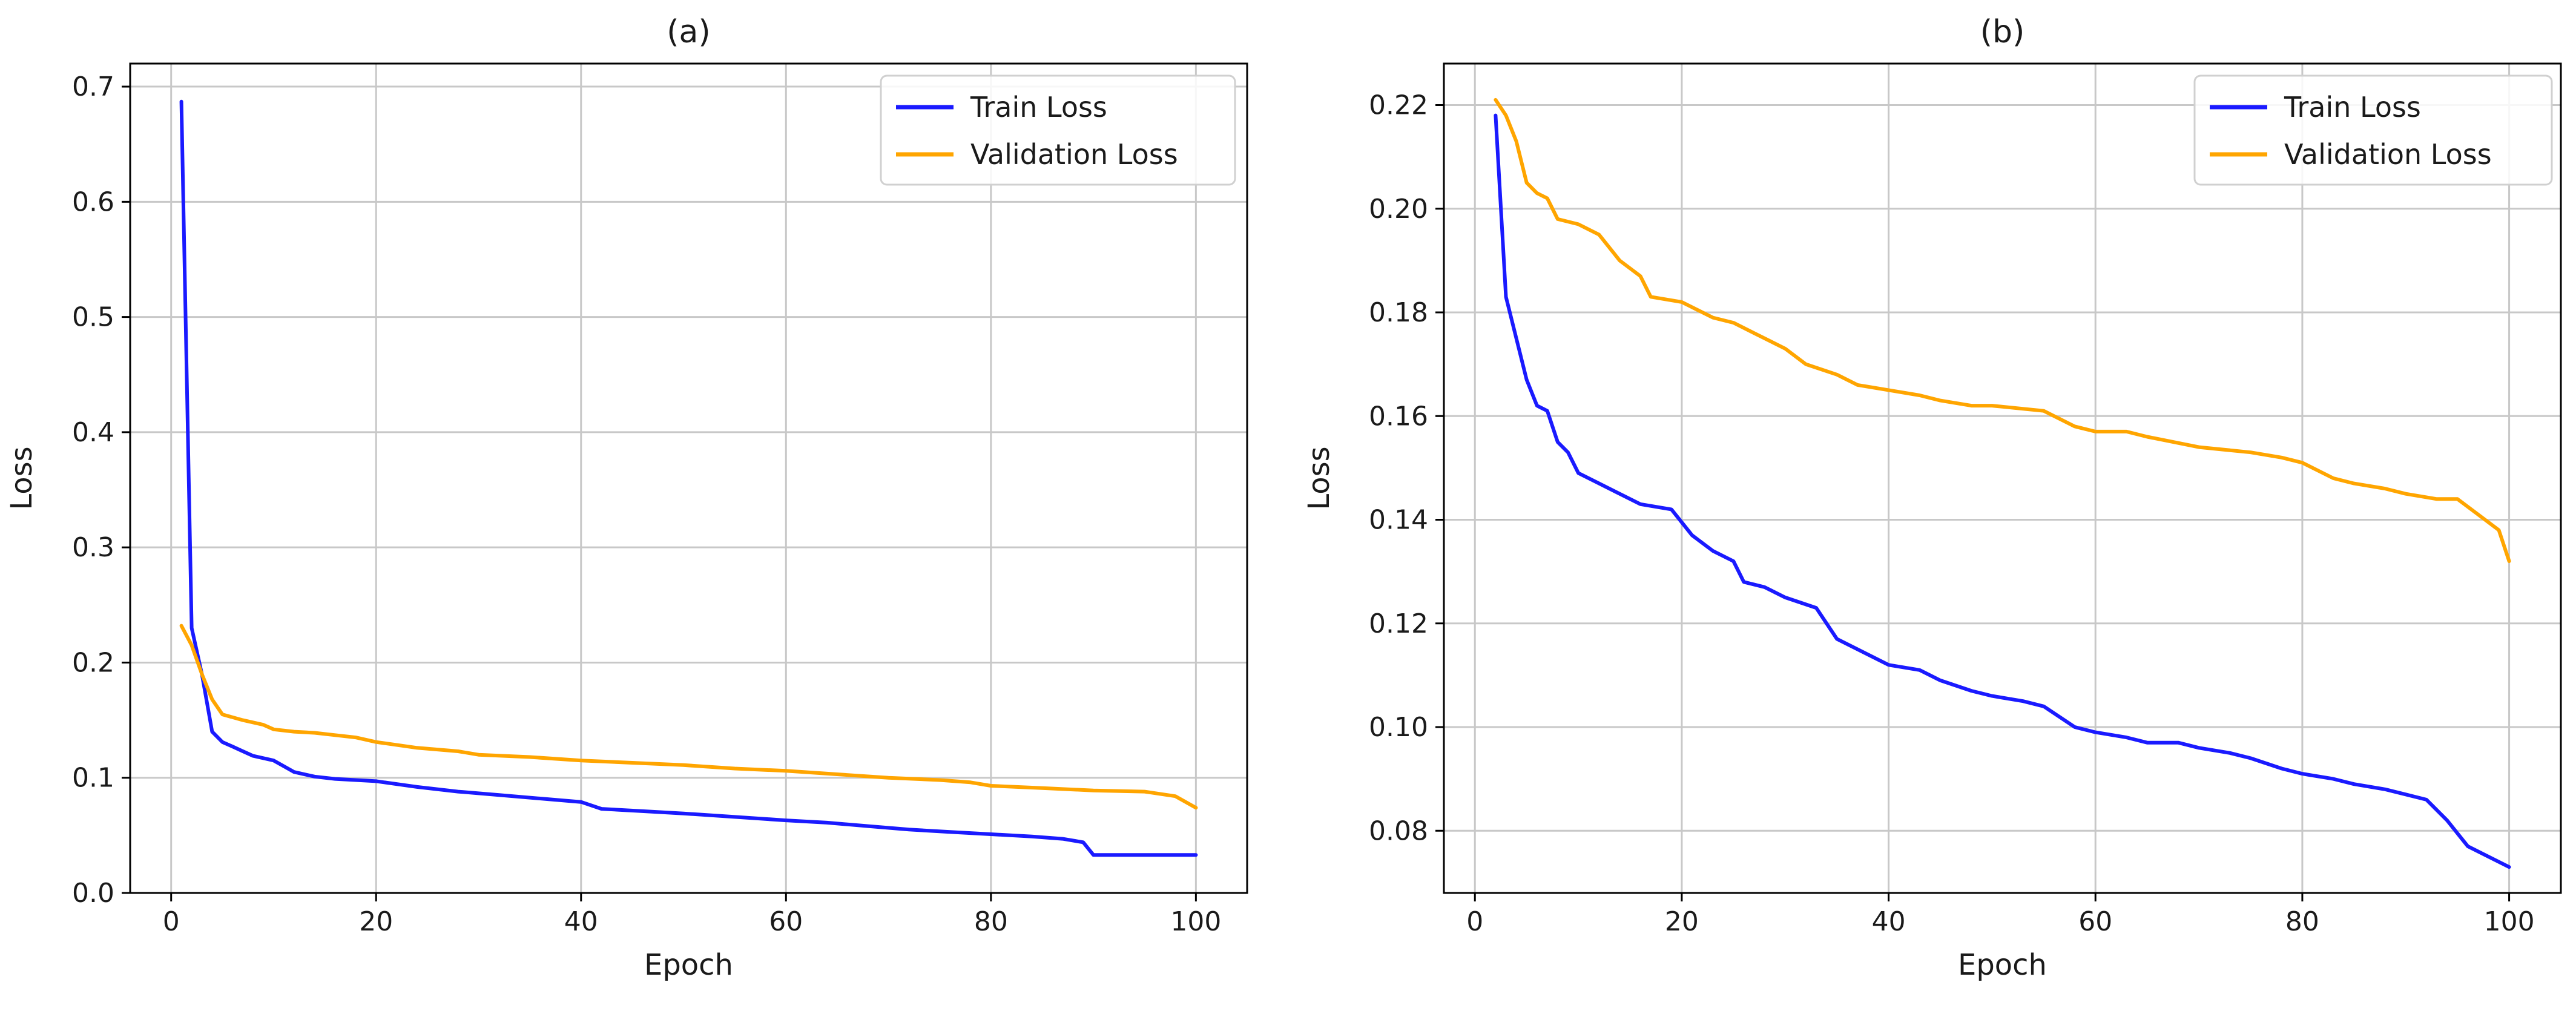 The width and height of the screenshot is (2576, 1011). I want to click on y-tick-label: 0.08, so click(1398, 830).